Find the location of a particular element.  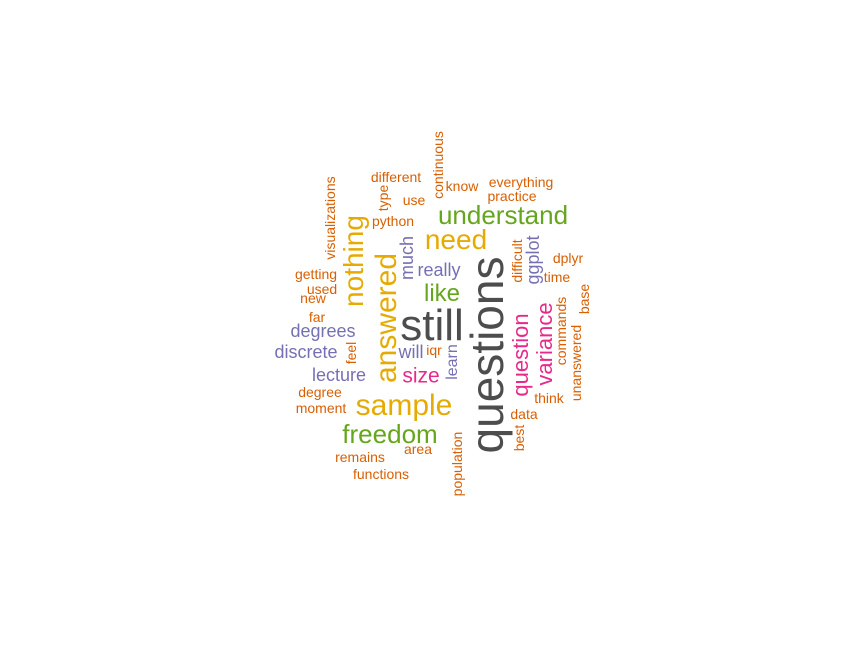

word-practice: practice is located at coordinates (512, 196).